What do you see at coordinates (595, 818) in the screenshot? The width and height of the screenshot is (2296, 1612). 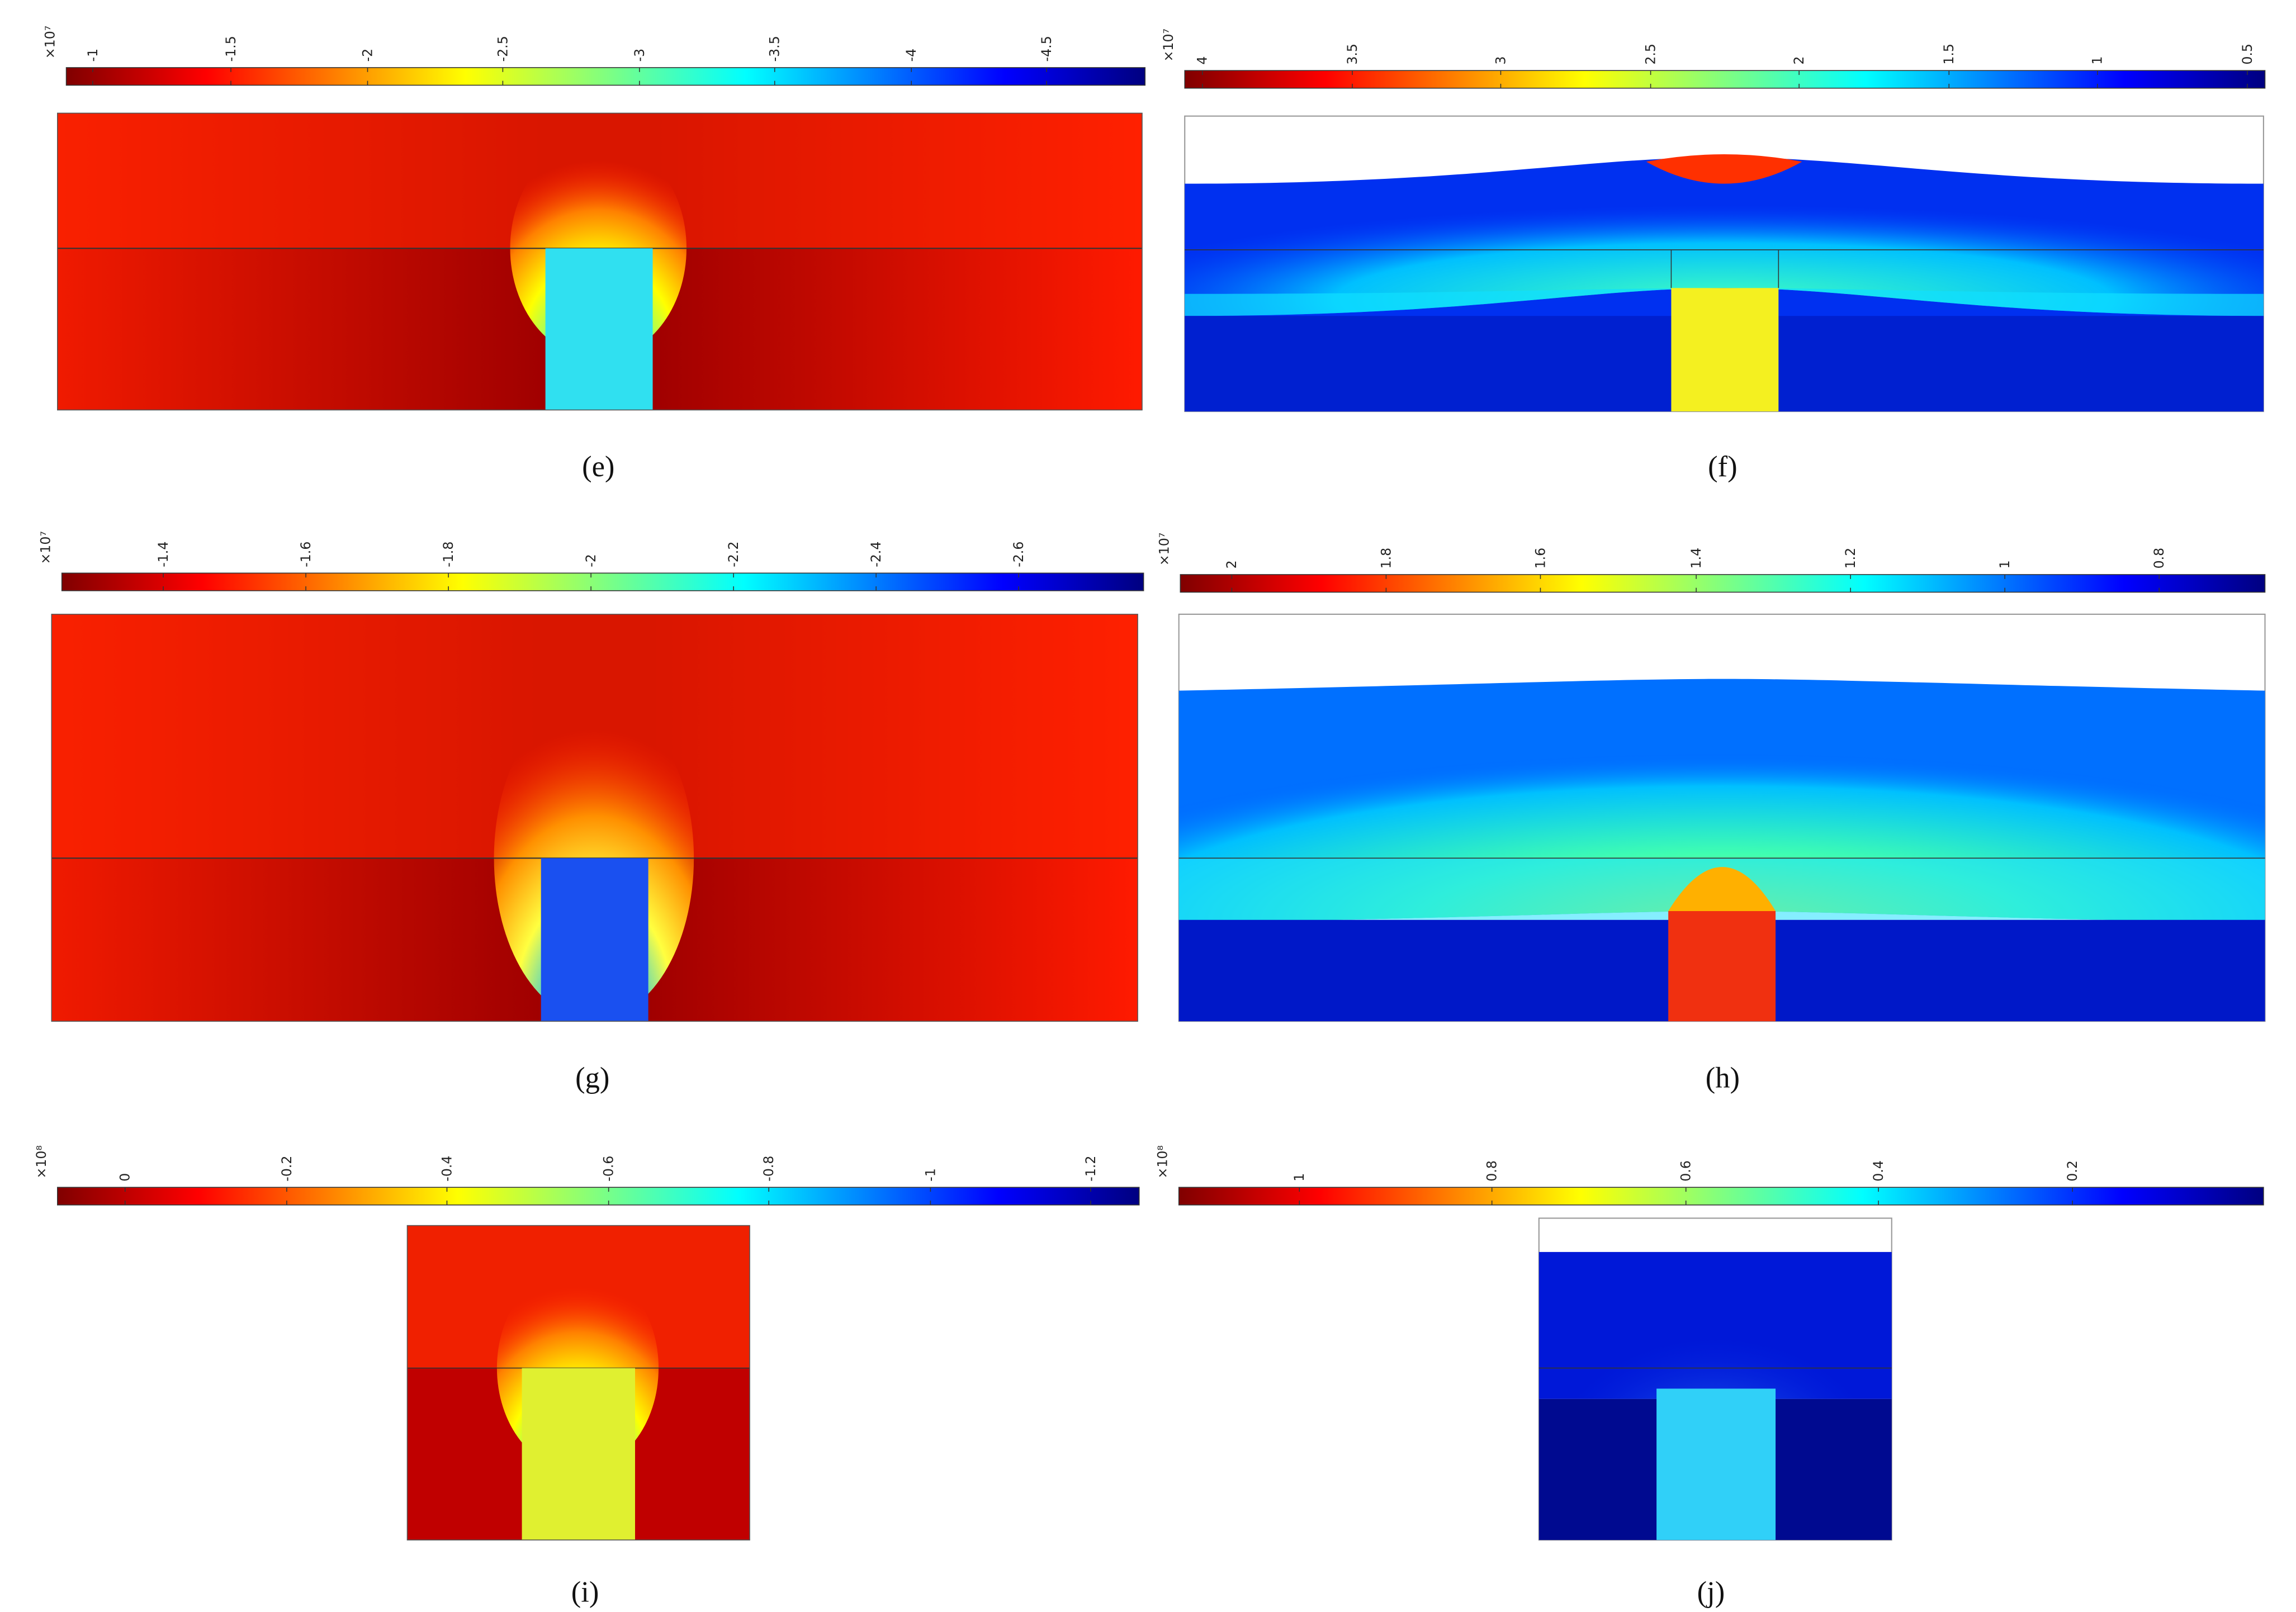 I see `field-plot-g` at bounding box center [595, 818].